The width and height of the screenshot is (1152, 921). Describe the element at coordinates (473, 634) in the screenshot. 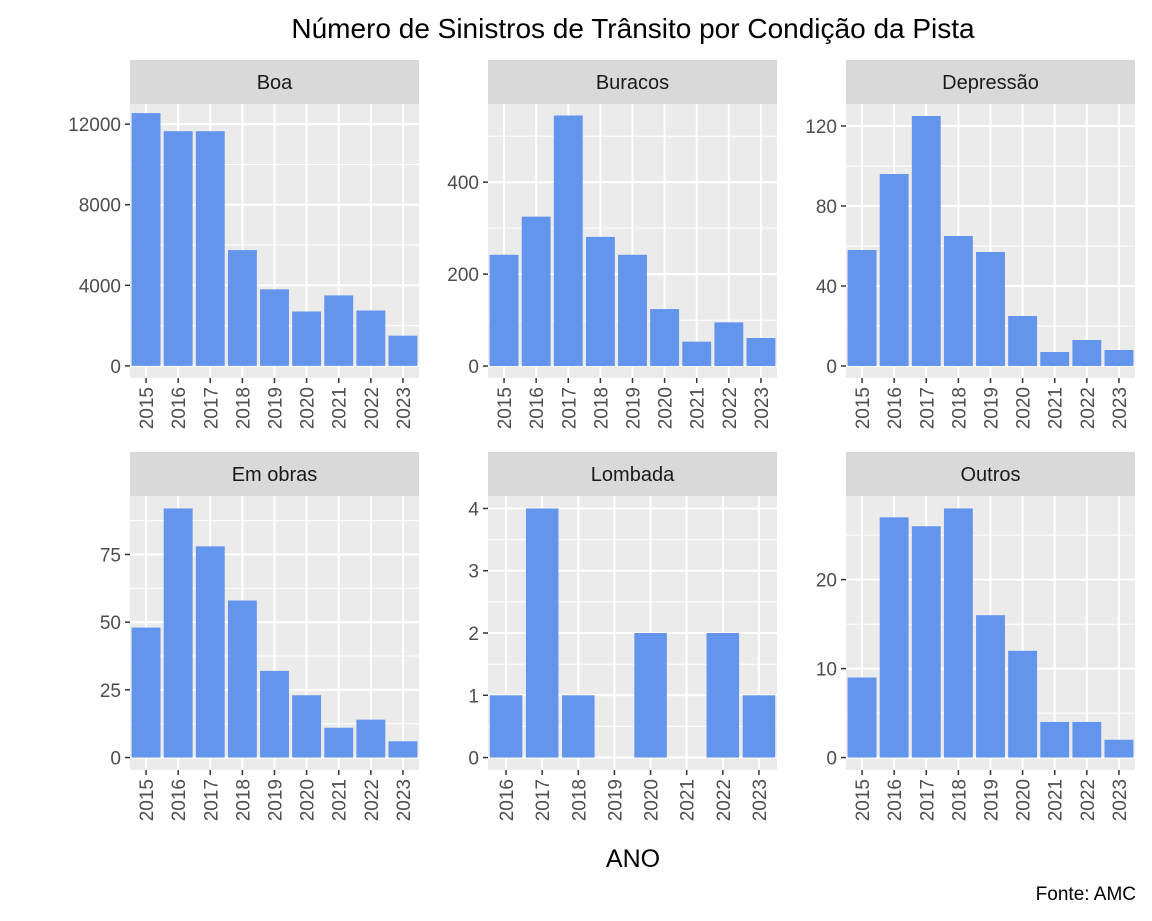

I see `y-tick-label: 2` at that location.